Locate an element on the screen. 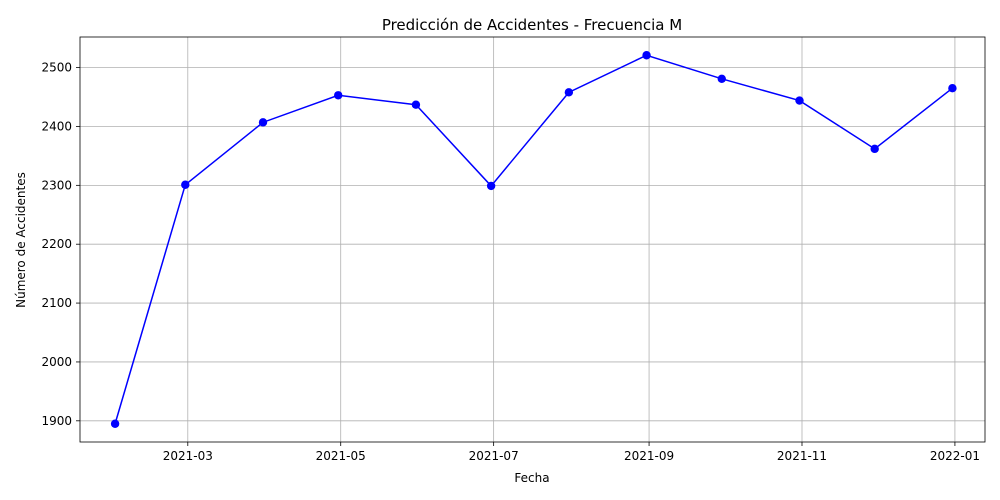  y-axis: 1900 2000 2100 2200 2300 2400 2500 is located at coordinates (60, 244).